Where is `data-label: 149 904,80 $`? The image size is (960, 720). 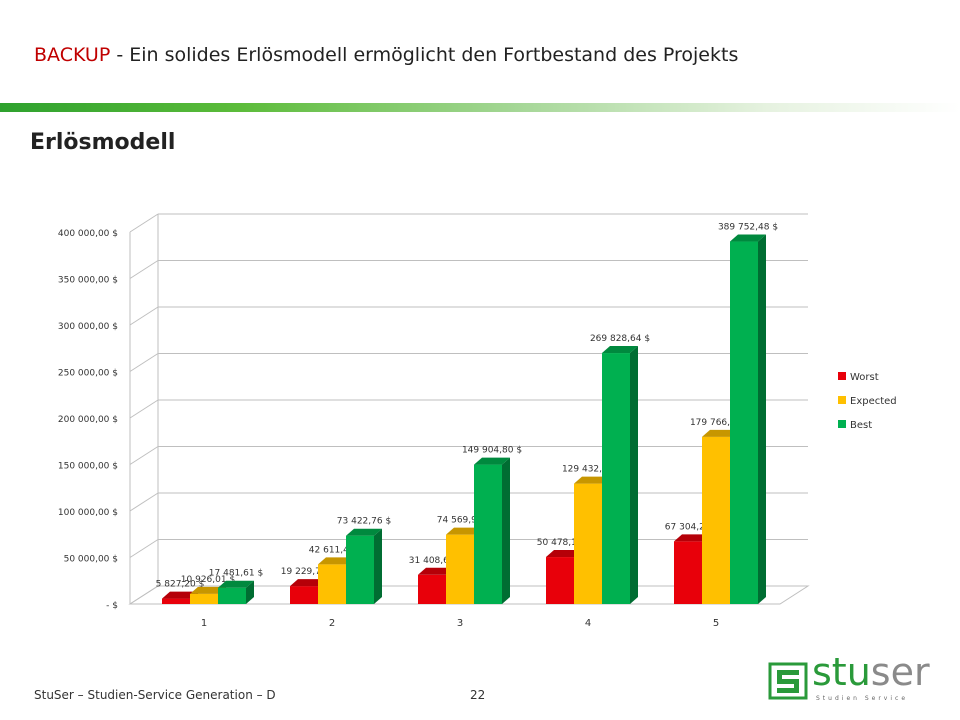
data-label: 149 904,80 $ is located at coordinates (492, 451).